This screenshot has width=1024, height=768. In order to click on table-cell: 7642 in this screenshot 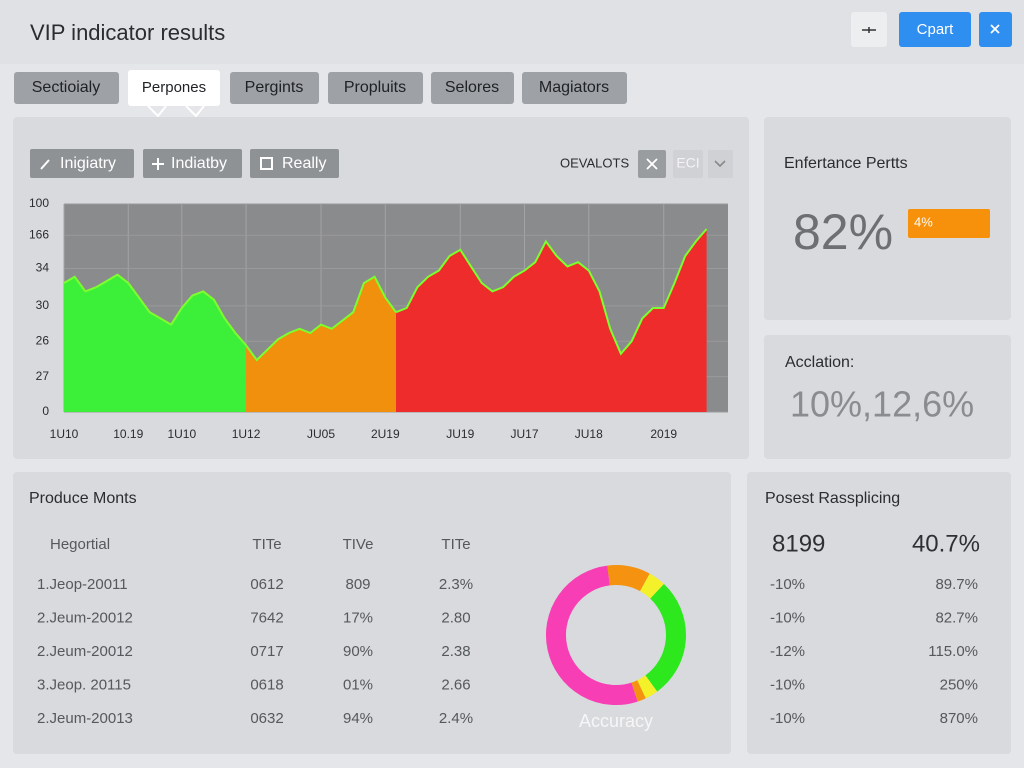, I will do `click(266, 617)`.